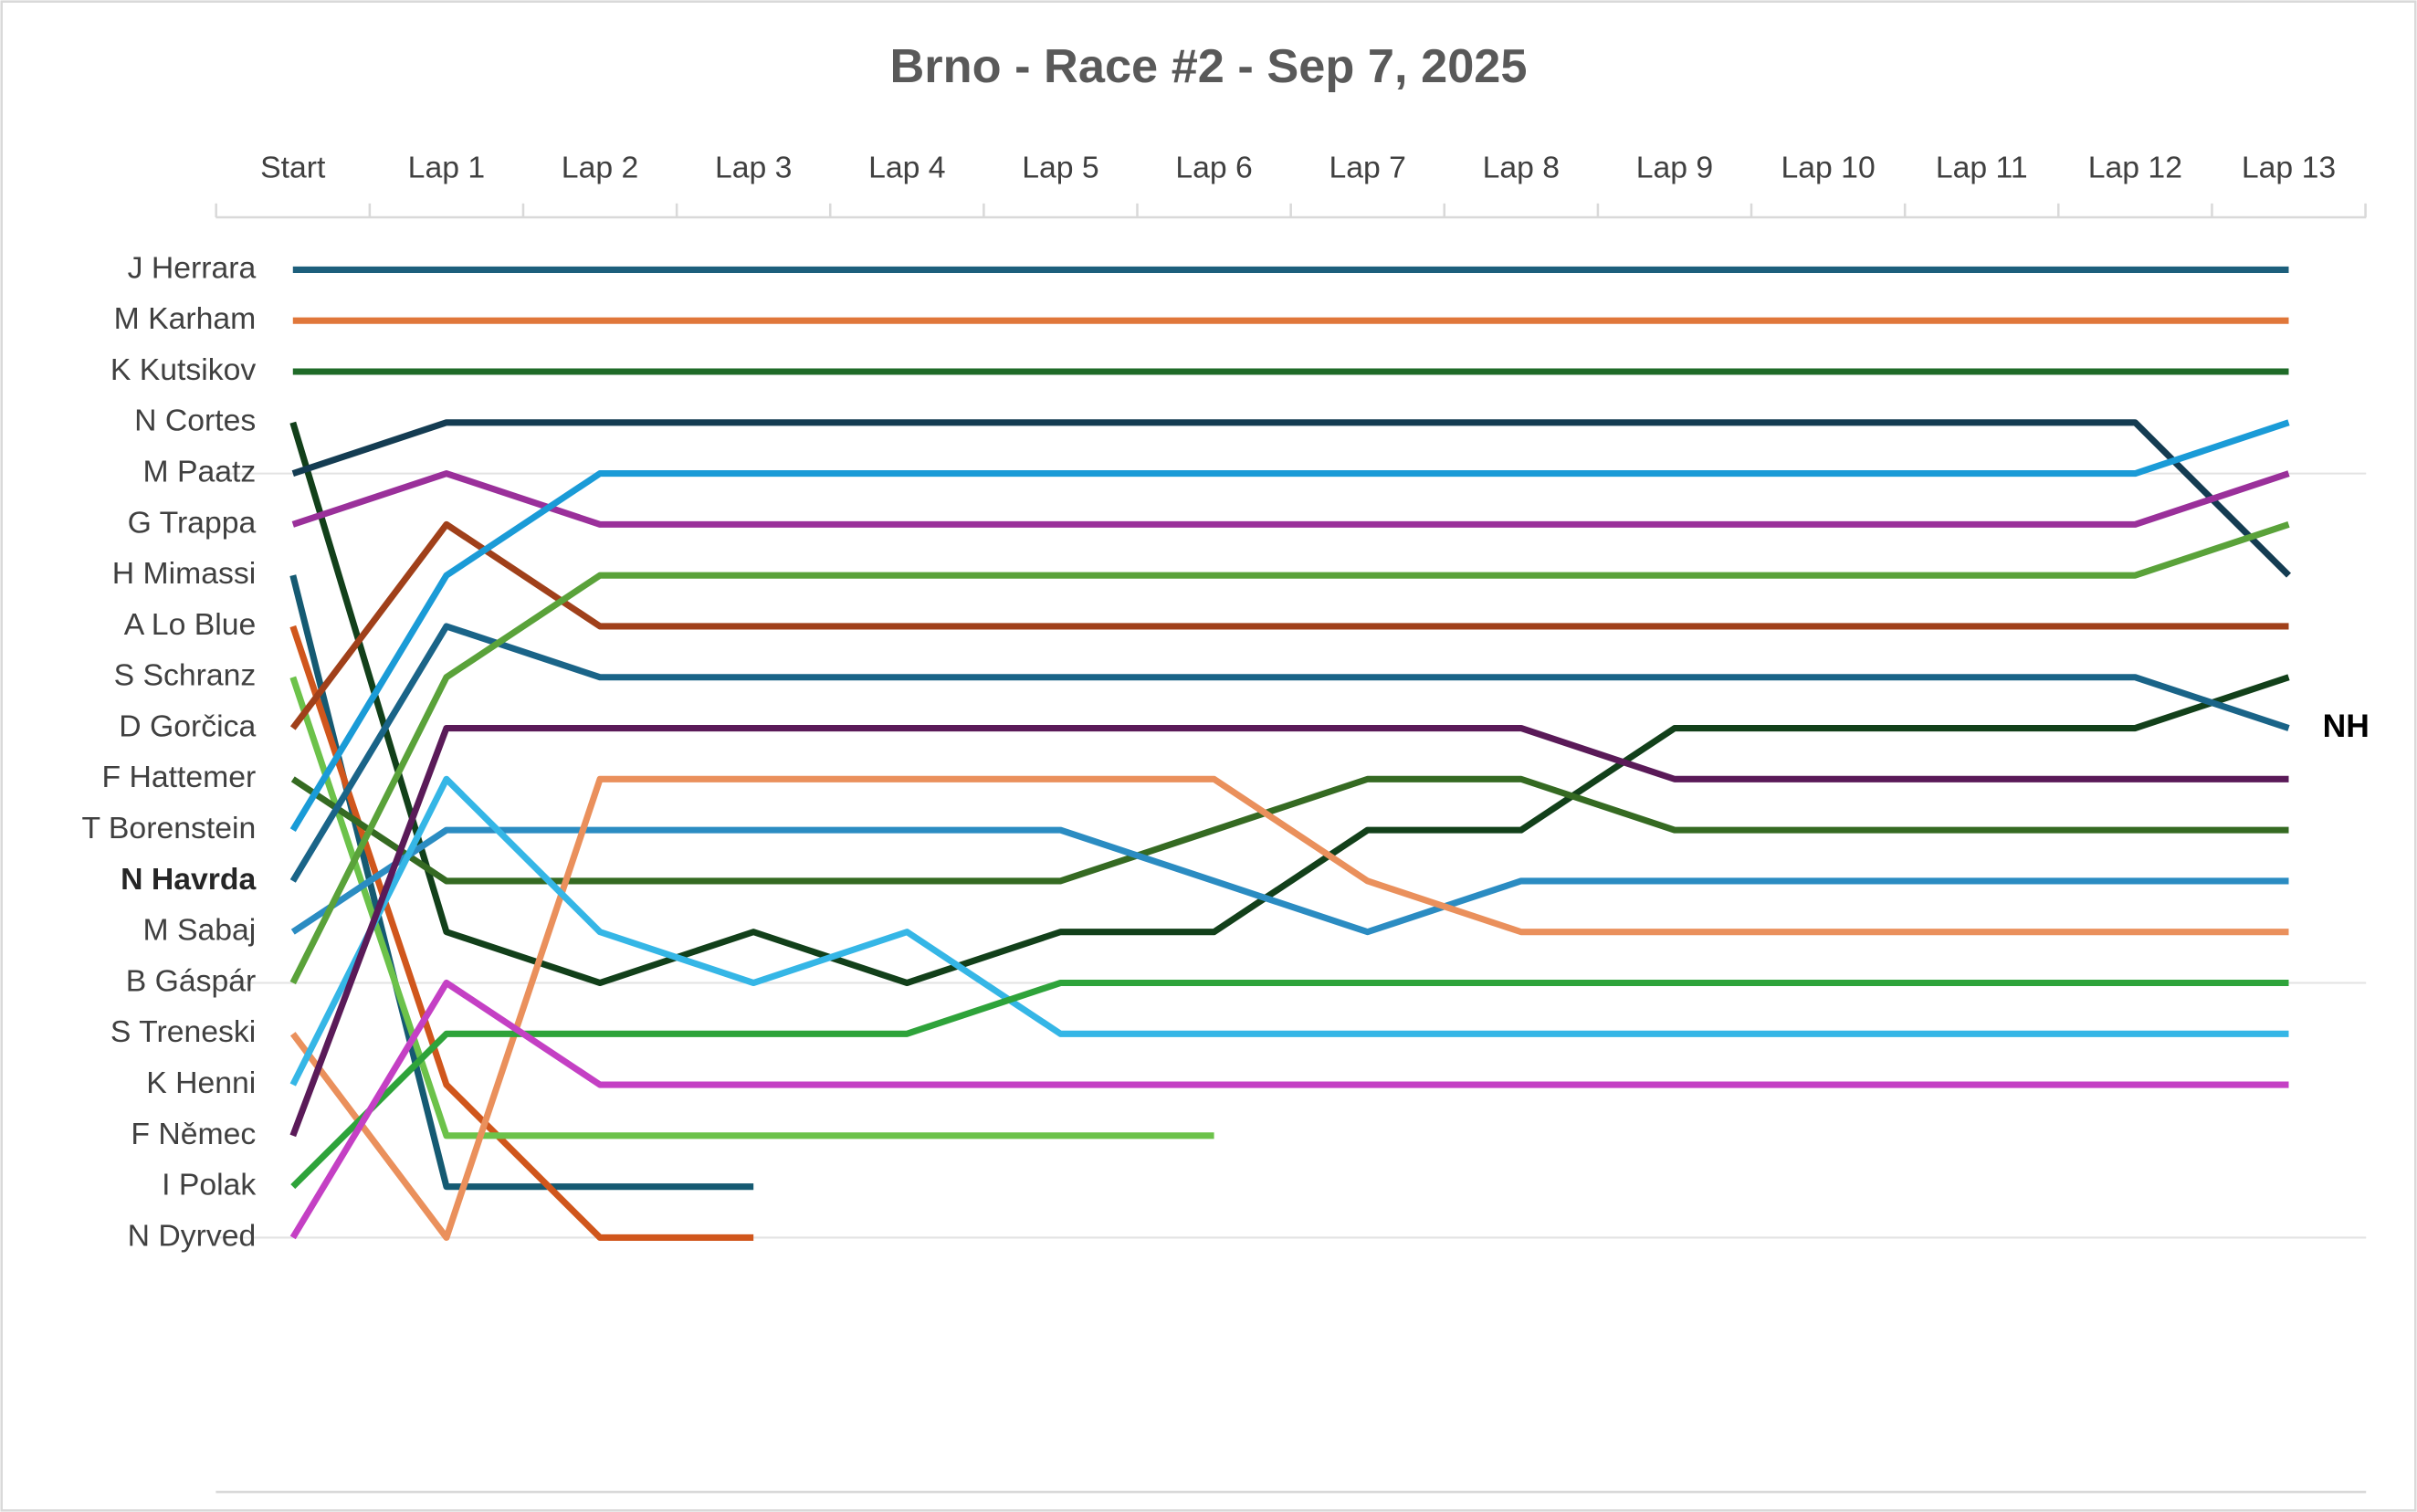  I want to click on y-tick-label: M Karham, so click(185, 318).